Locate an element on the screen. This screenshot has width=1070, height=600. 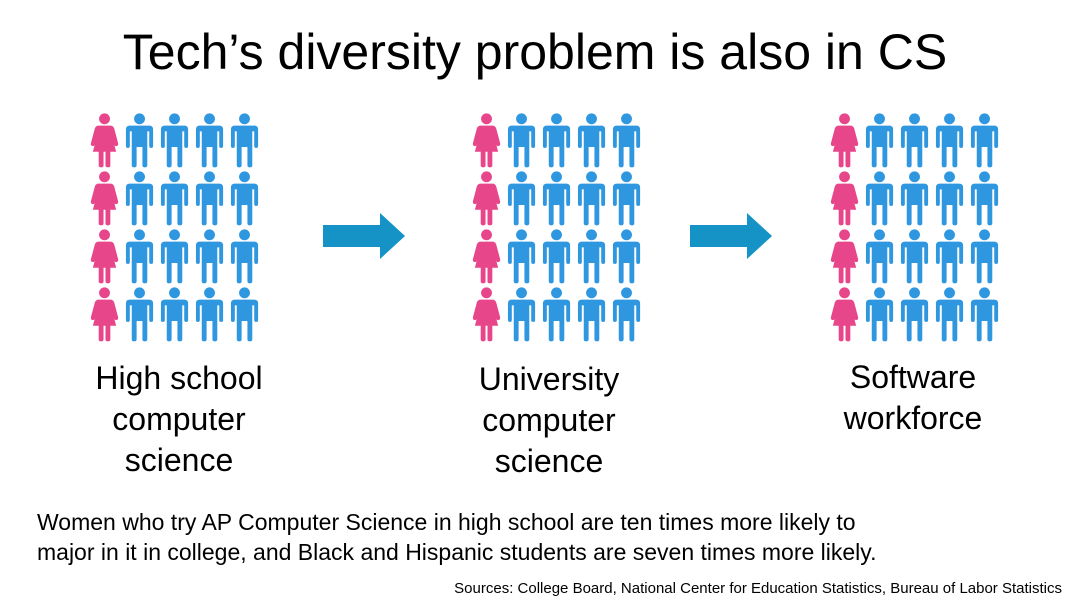
high-school-icon-grid is located at coordinates (175, 228).